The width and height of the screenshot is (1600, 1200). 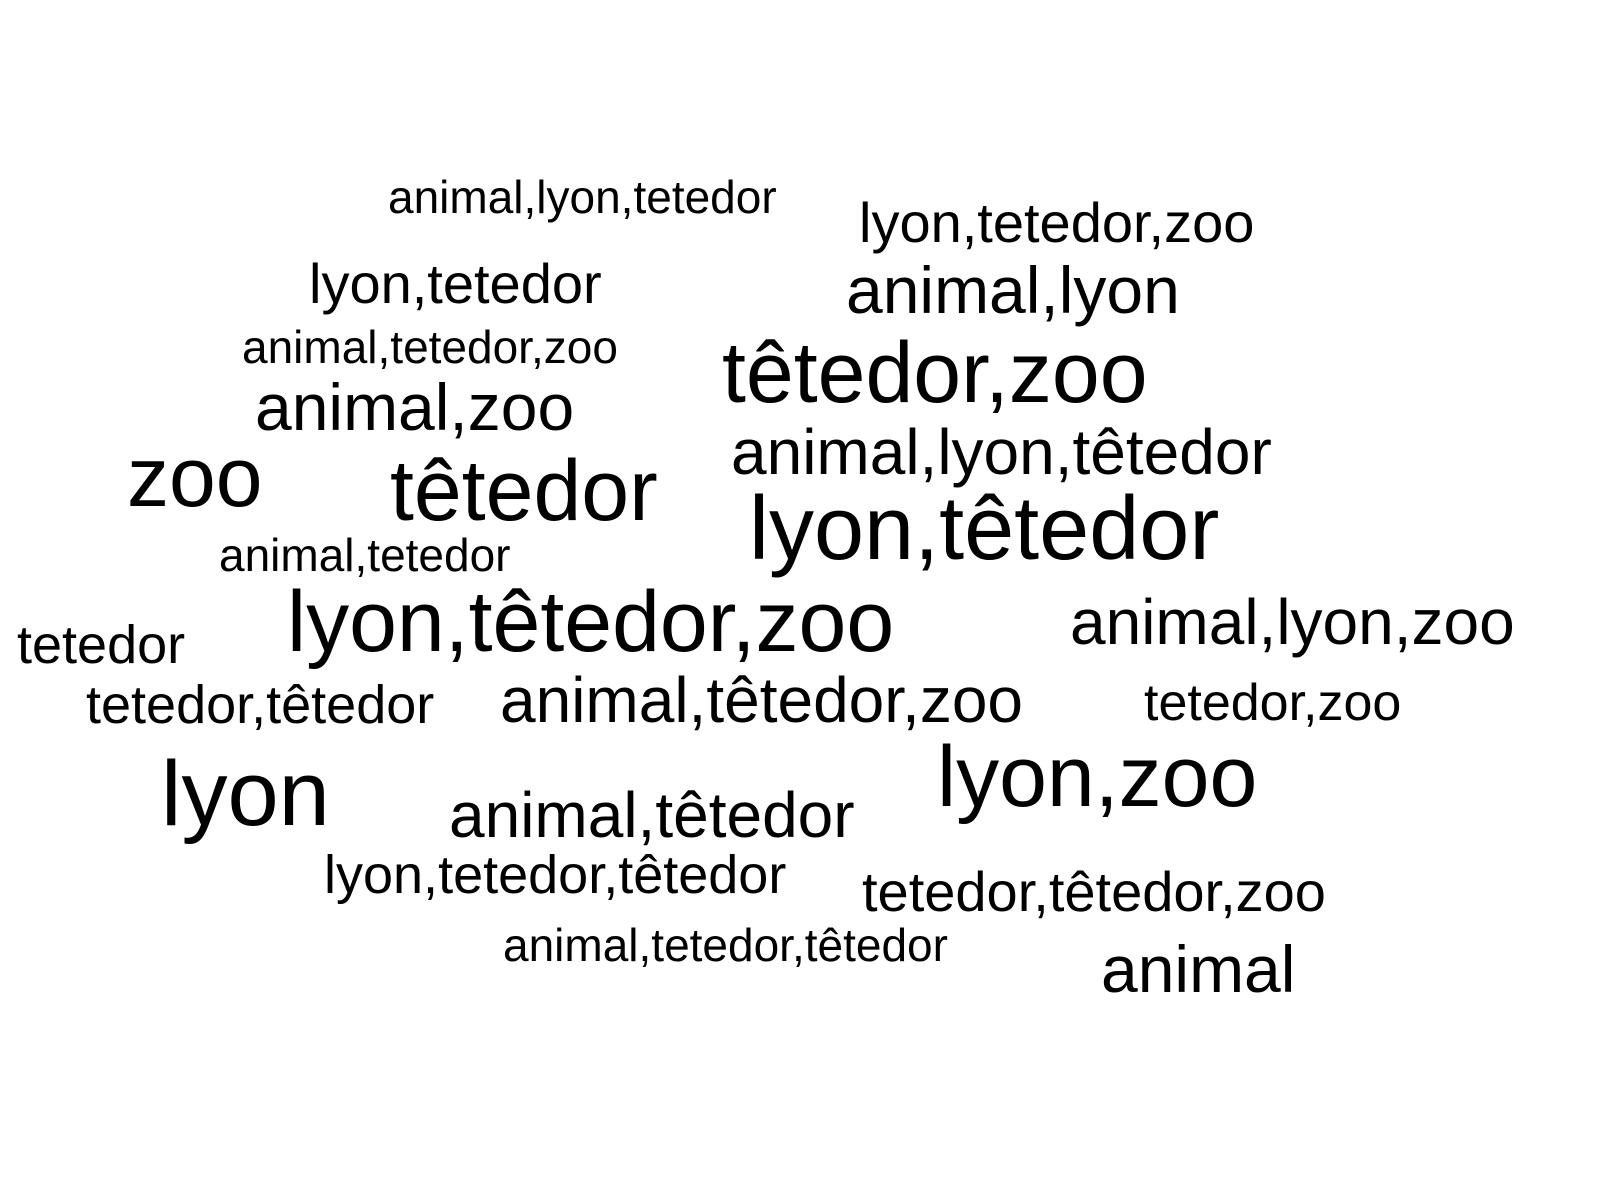 What do you see at coordinates (1292, 622) in the screenshot?
I see `word-animal-lyon-zoo: animal,lyon,zoo` at bounding box center [1292, 622].